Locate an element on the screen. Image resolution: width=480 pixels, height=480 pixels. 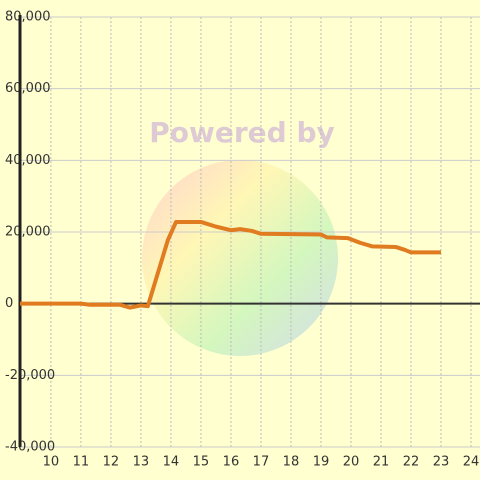
x-tick-label: 10 is located at coordinates (51, 462).